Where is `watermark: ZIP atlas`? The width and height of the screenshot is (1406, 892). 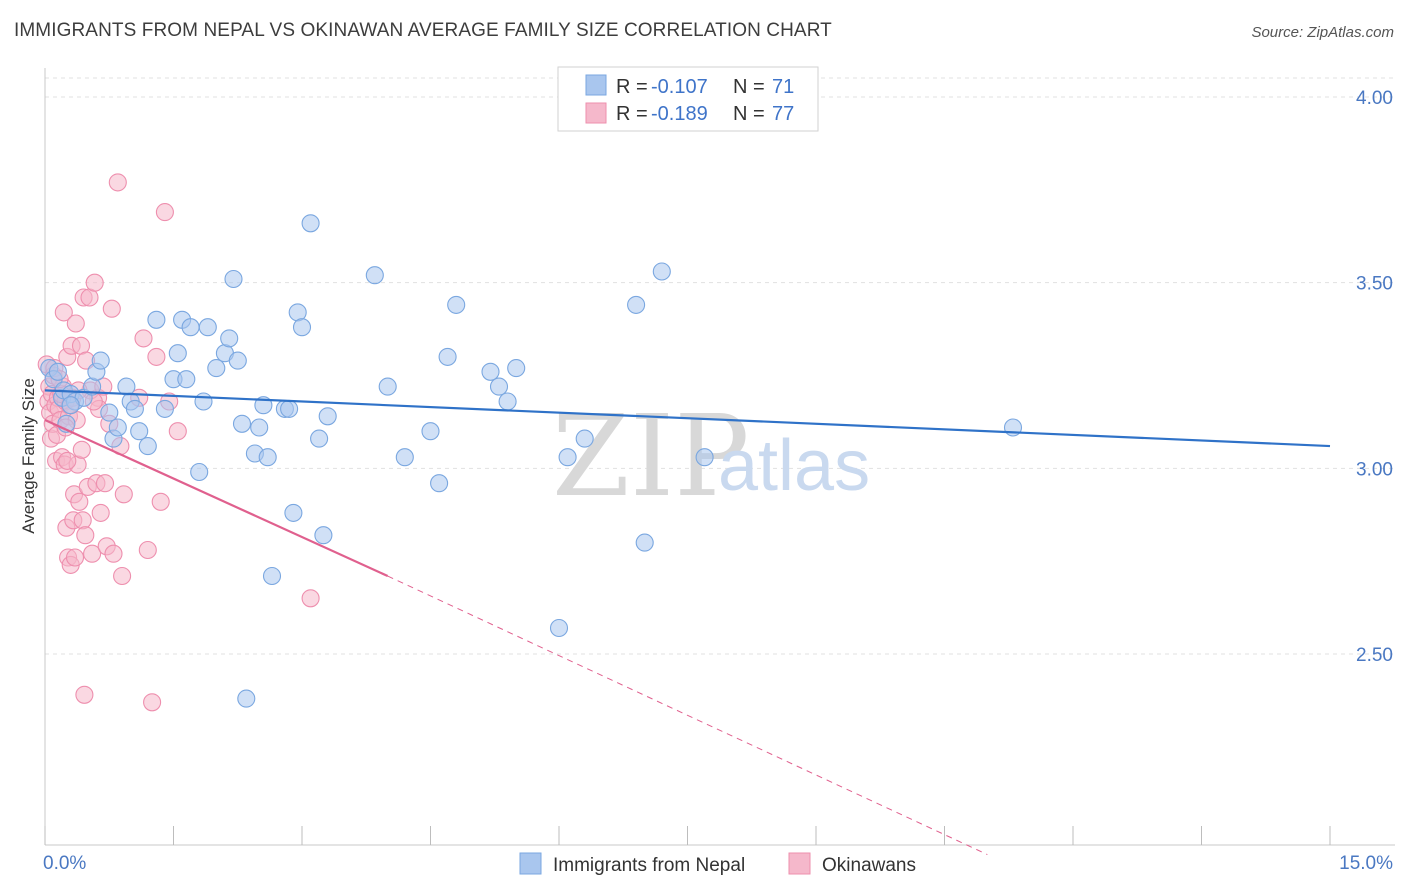 watermark: ZIP atlas is located at coordinates (711, 457).